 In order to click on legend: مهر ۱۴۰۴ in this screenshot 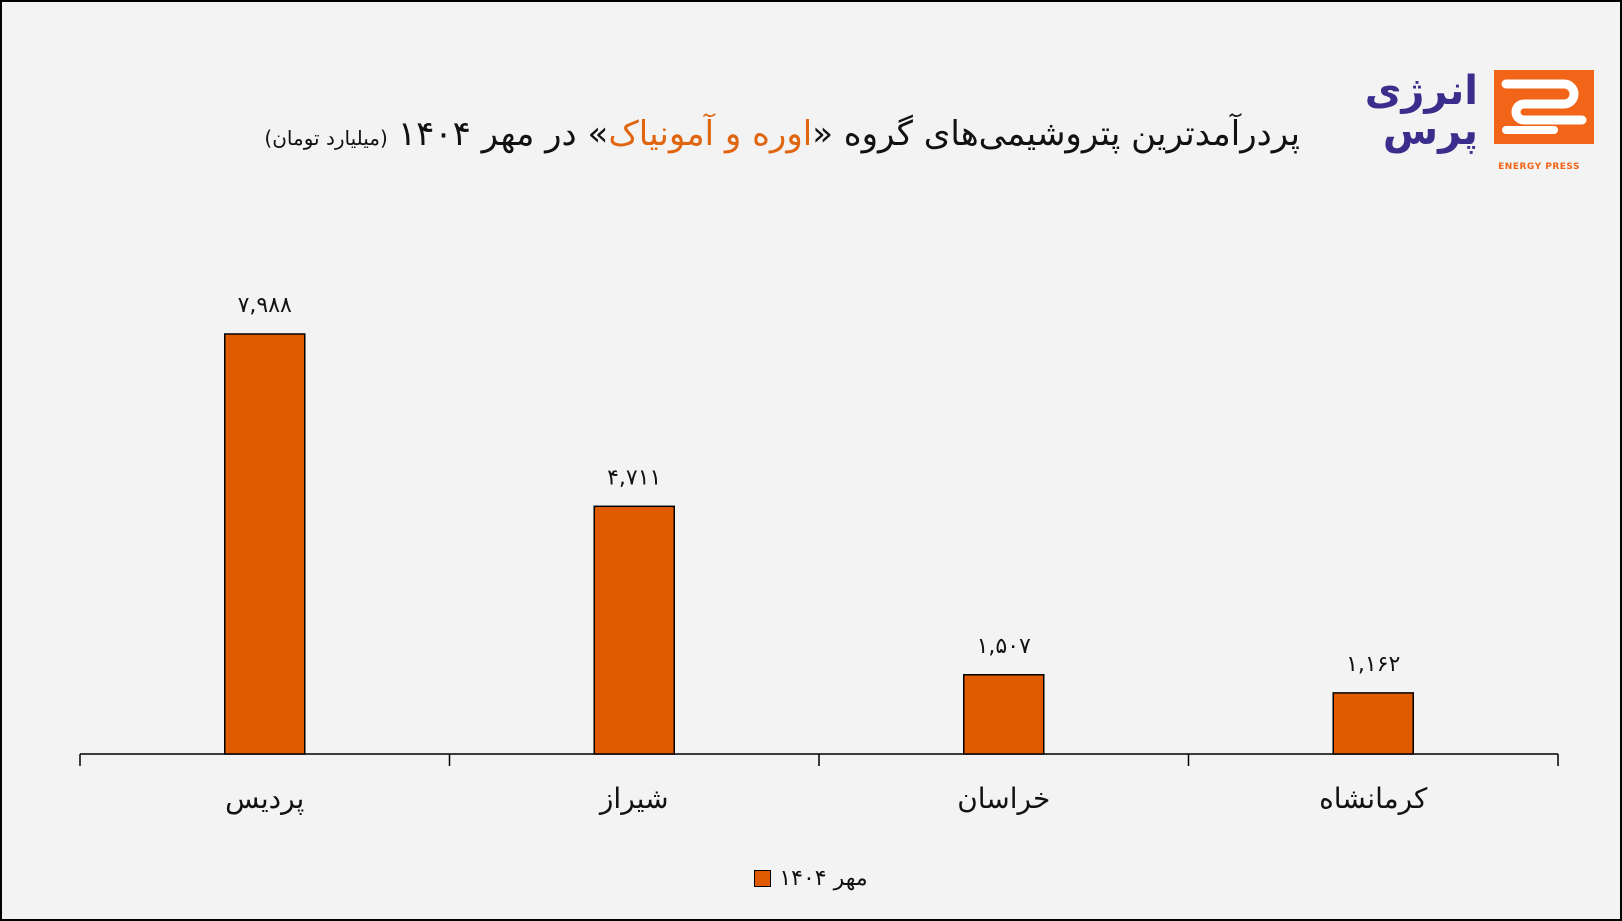, I will do `click(811, 879)`.